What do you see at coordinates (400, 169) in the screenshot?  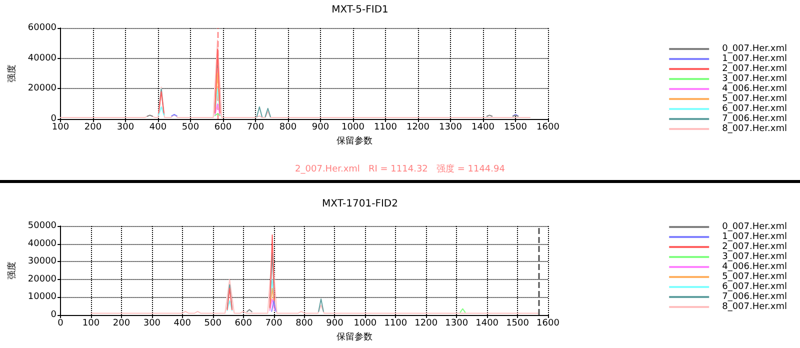 I see `text: 2_007.Her.xml RI = 1114.32 强度 = 1144.94` at bounding box center [400, 169].